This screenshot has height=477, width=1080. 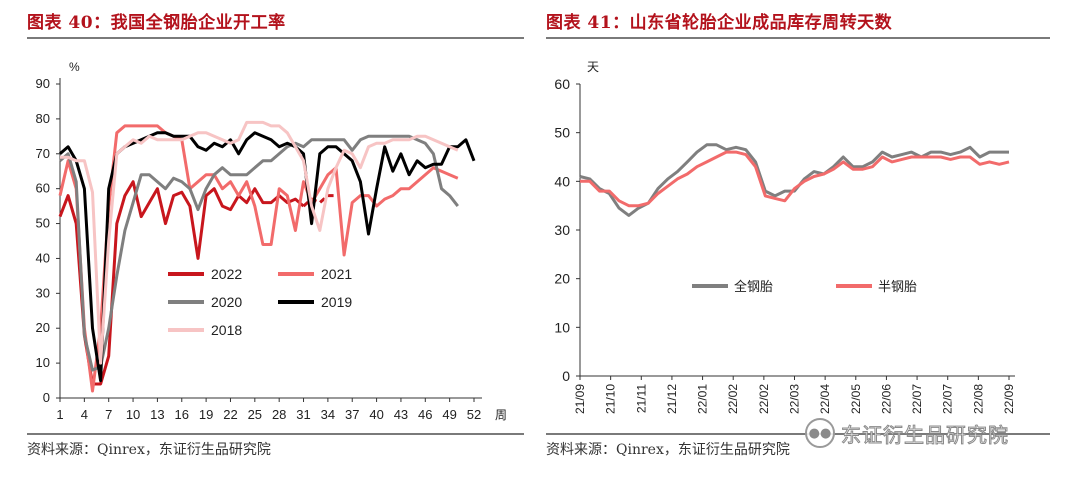 I want to click on left-y-tick-label: 30, so click(x=43, y=292).